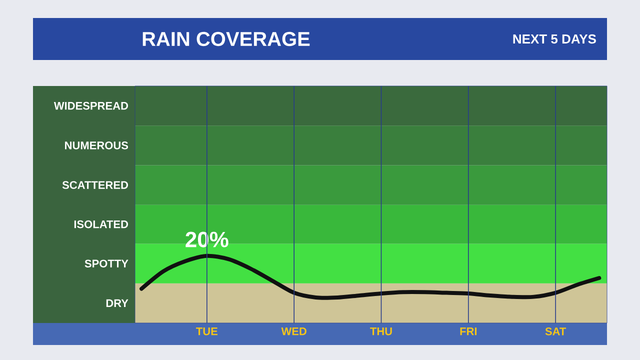 This screenshot has width=640, height=360. What do you see at coordinates (101, 224) in the screenshot?
I see `band-label: ISOLATED` at bounding box center [101, 224].